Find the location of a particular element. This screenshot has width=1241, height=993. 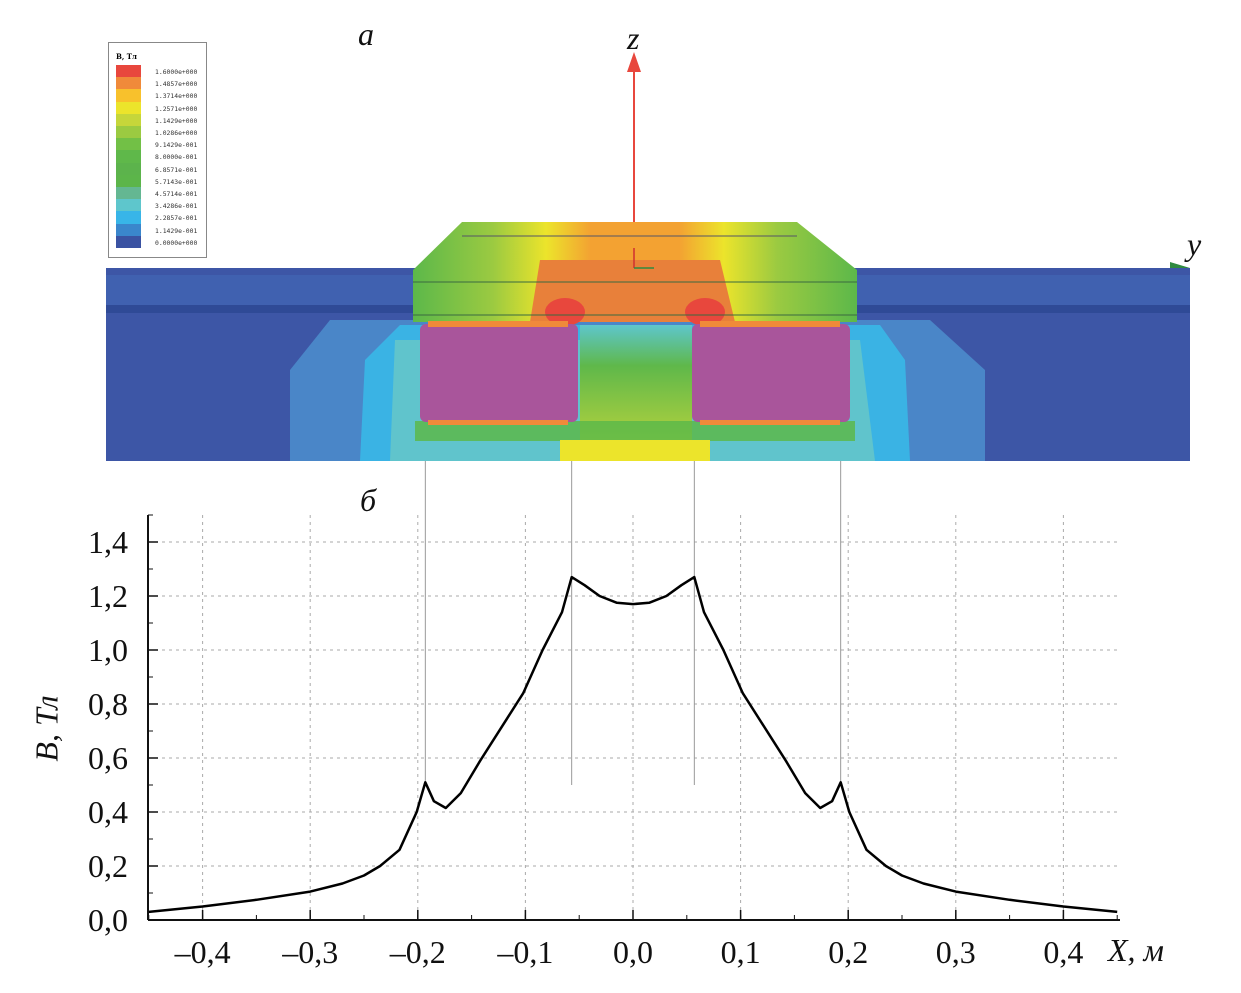

legend-value: 5.7143e-001 is located at coordinates (176, 181).